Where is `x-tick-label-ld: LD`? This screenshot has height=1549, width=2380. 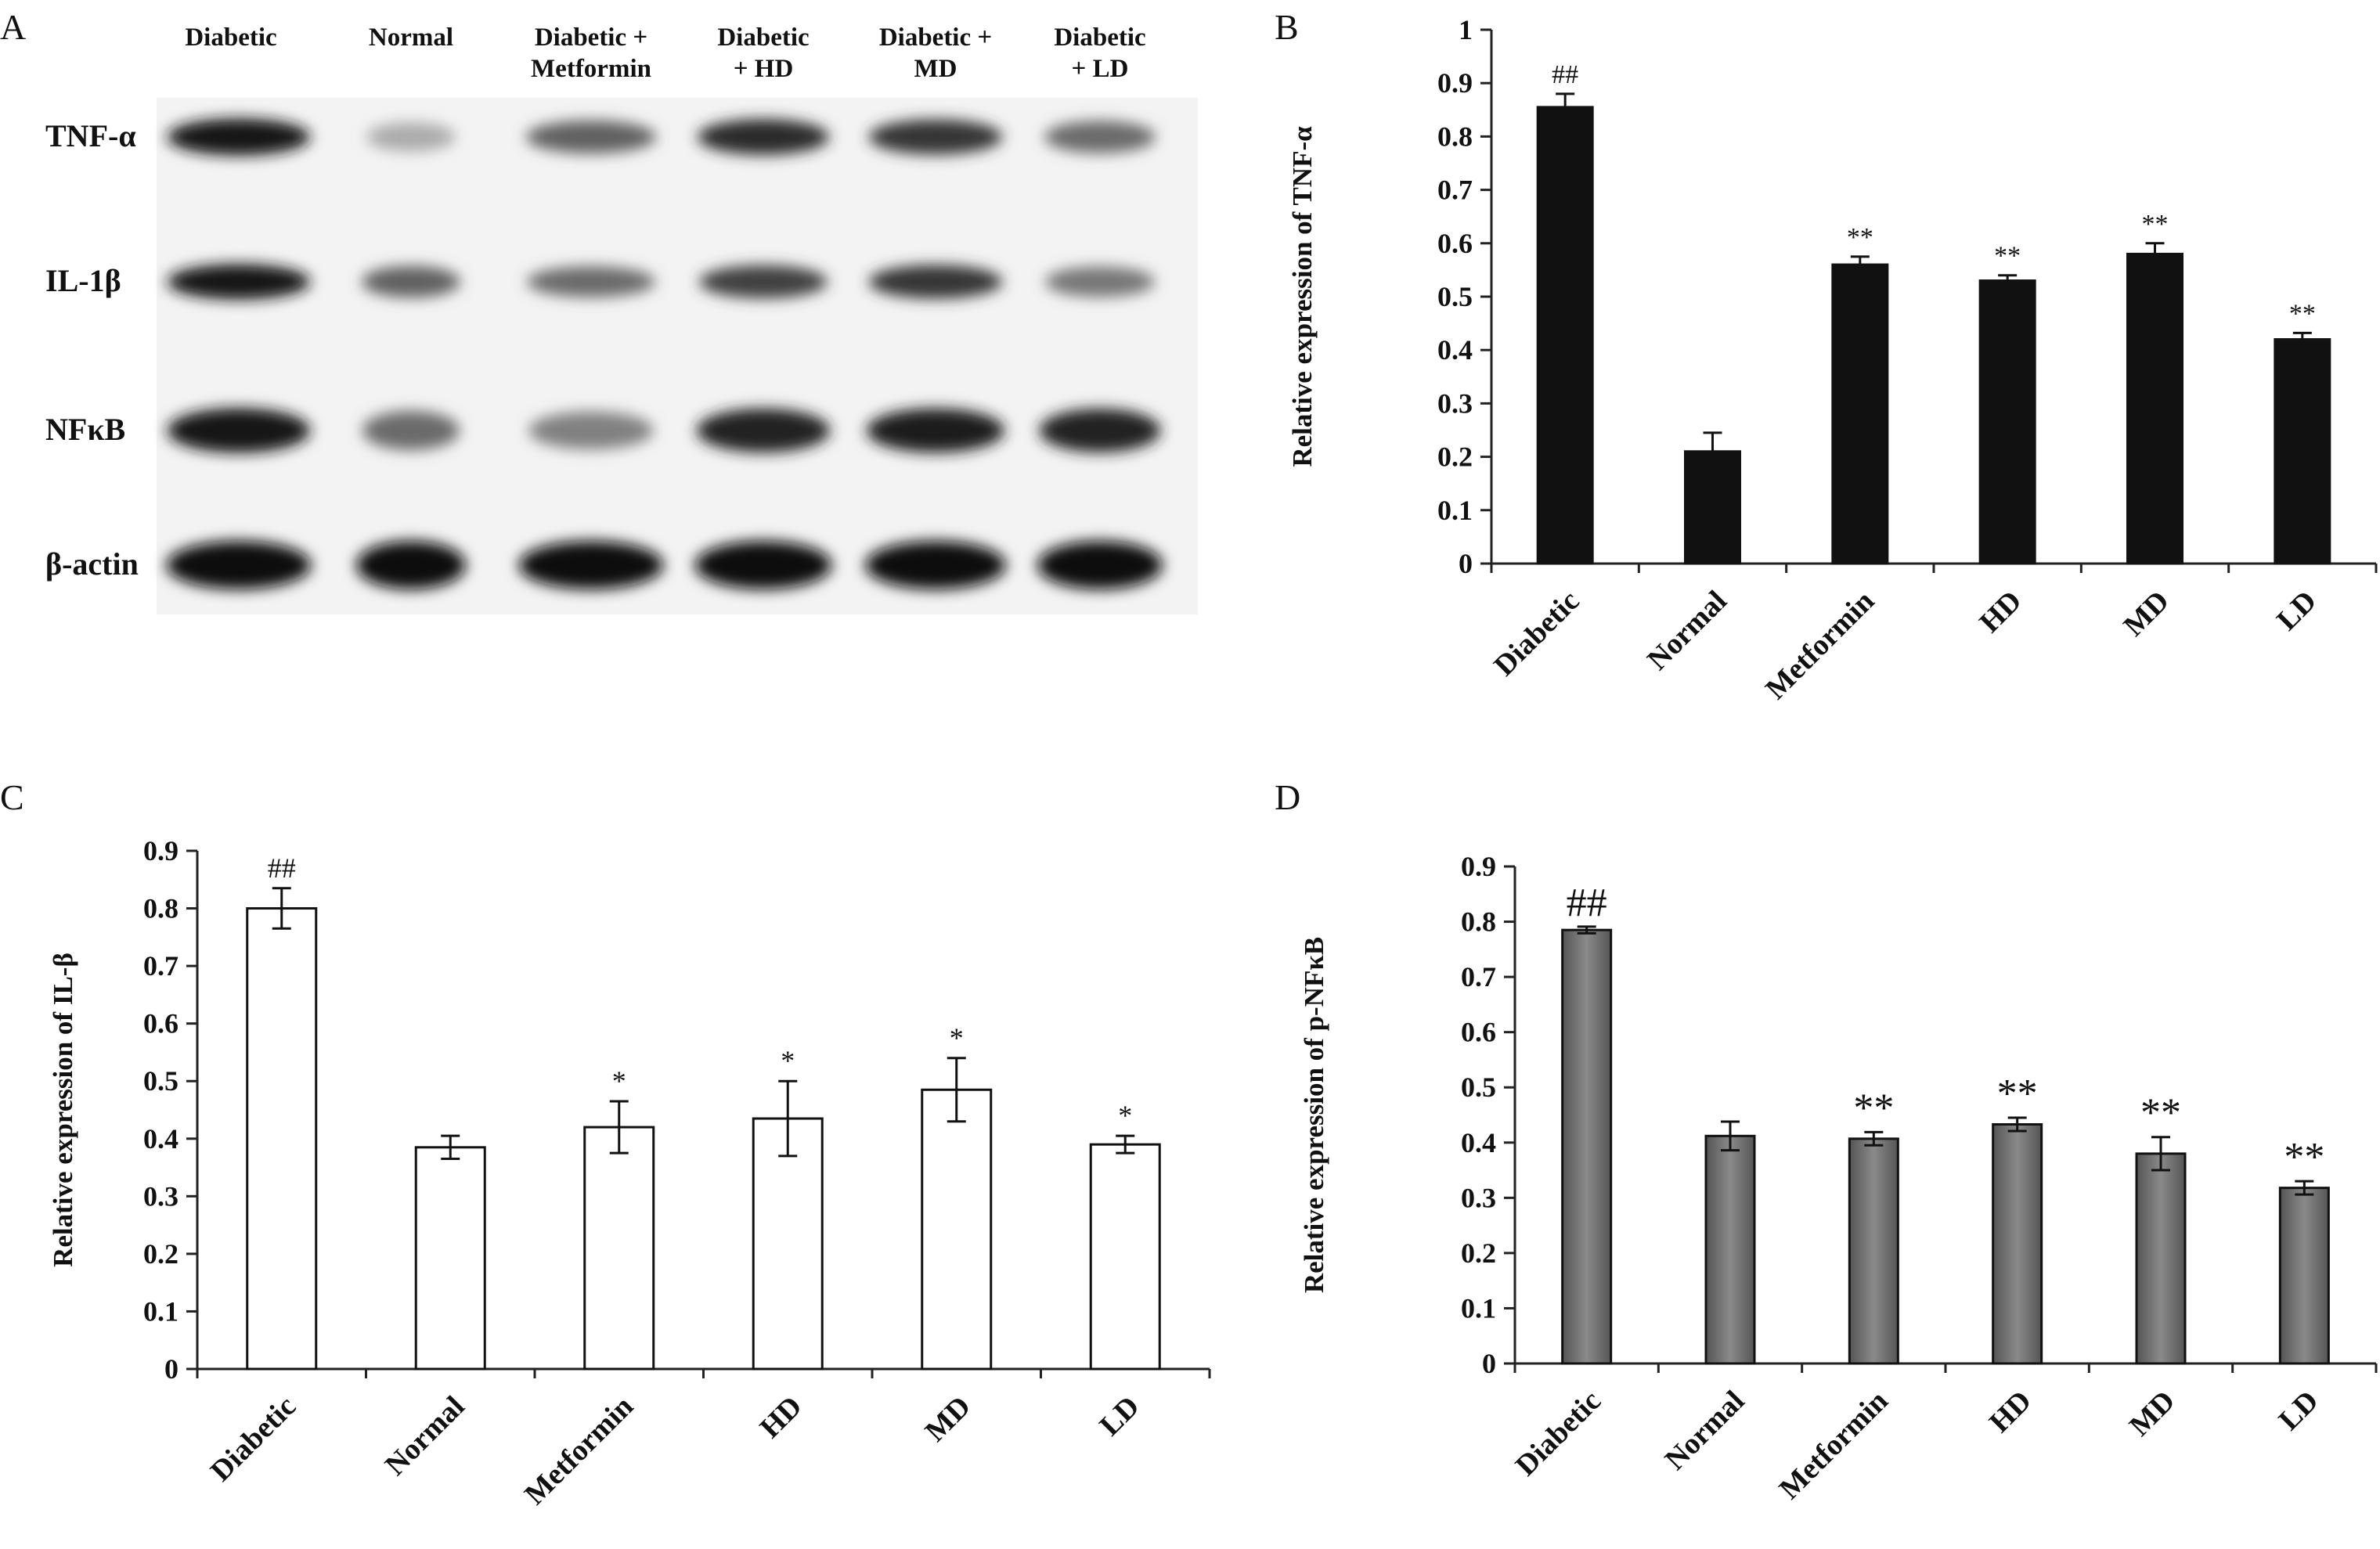
x-tick-label-ld: LD is located at coordinates (1120, 1416).